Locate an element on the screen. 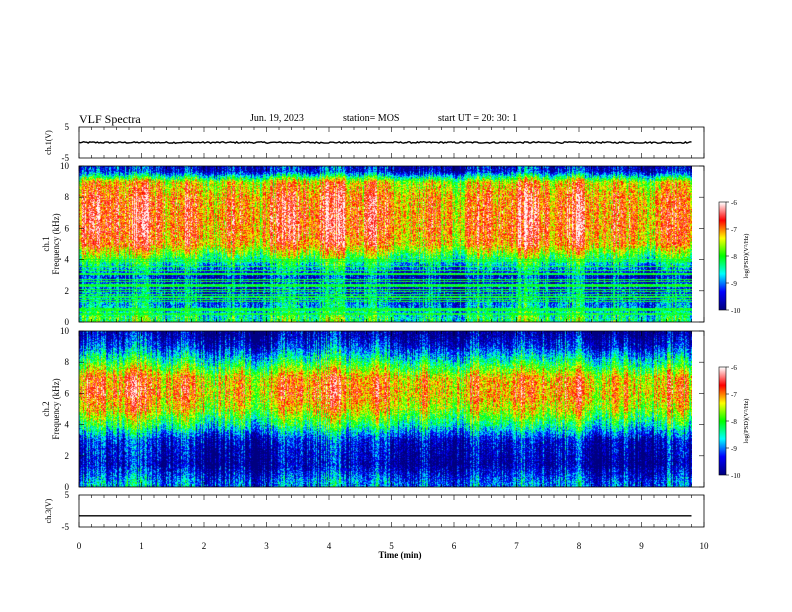 The width and height of the screenshot is (792, 612). chart-title: VLF Spectra is located at coordinates (110, 119).